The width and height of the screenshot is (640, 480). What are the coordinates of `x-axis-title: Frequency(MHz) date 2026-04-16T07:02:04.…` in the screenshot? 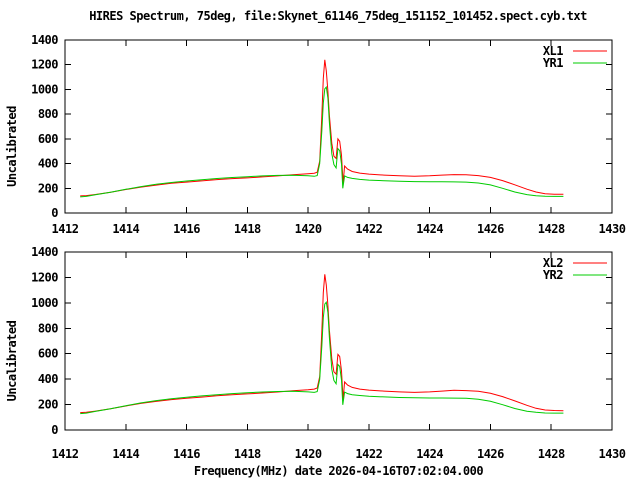 It's located at (338, 471).